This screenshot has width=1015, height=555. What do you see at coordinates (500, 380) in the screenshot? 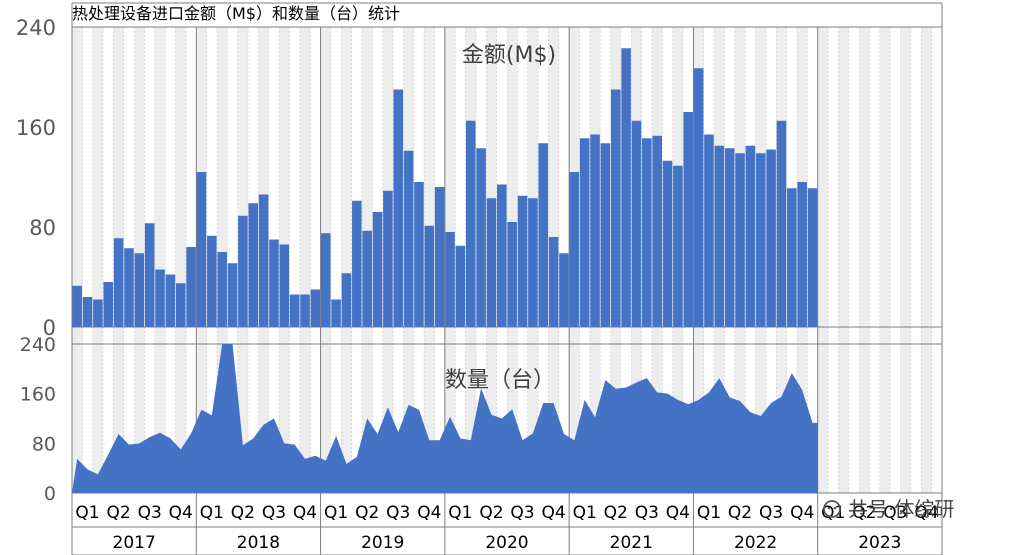
I see `quantity-series-label: 数量（台）` at bounding box center [500, 380].